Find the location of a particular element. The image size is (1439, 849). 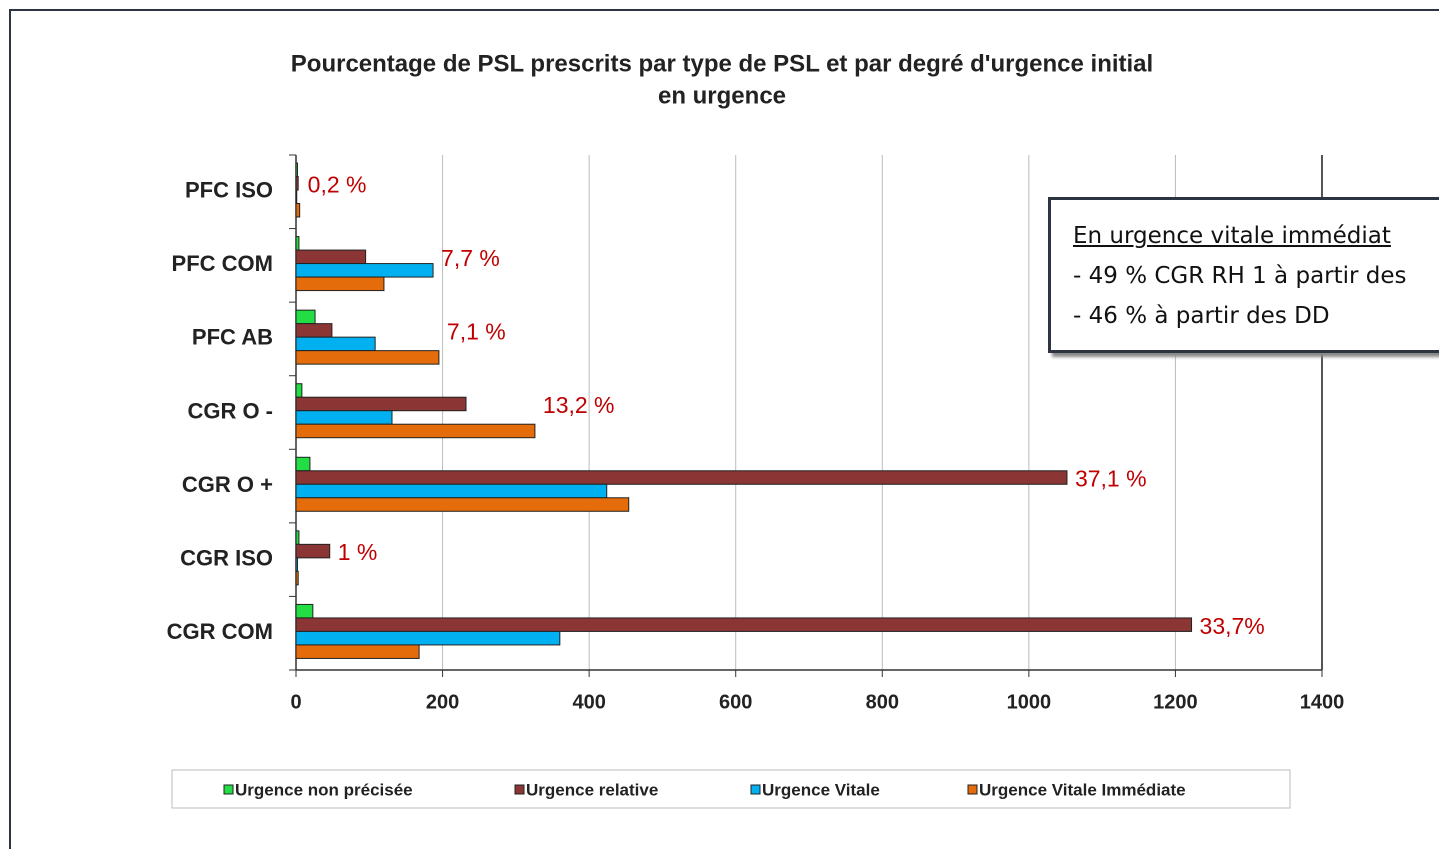

x-tick-label: 1400 is located at coordinates (1322, 702).